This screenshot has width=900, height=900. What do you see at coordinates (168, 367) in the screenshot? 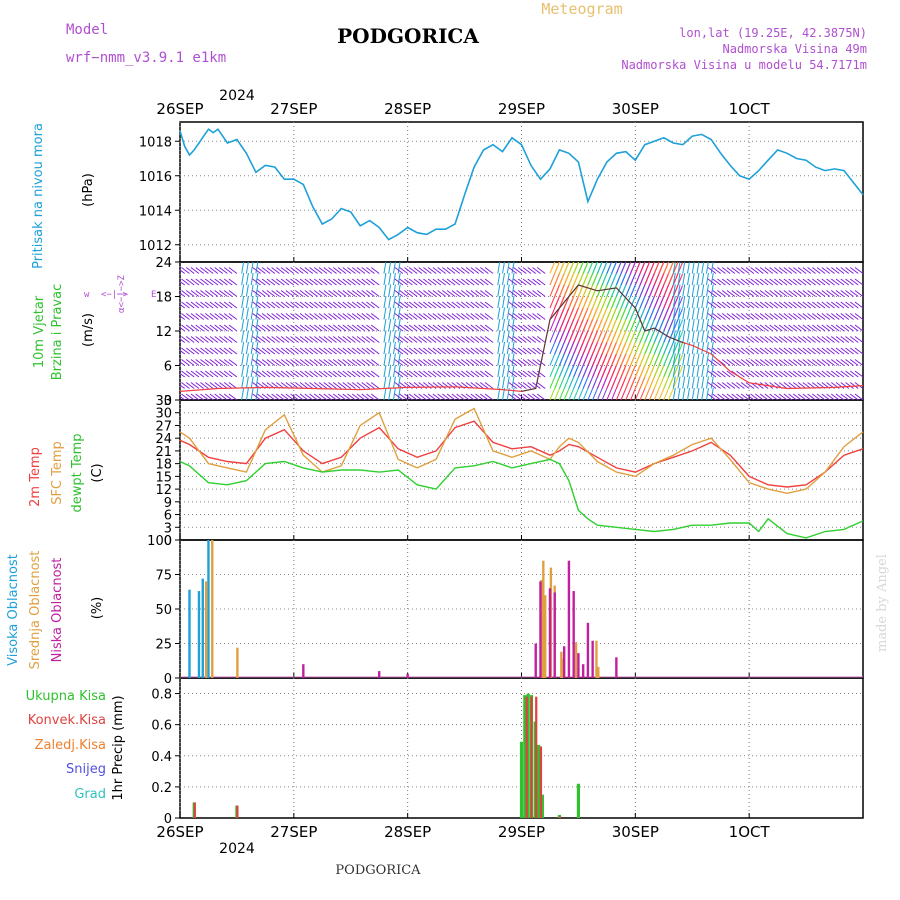
I see `wind-tick-label: 6` at bounding box center [168, 367].